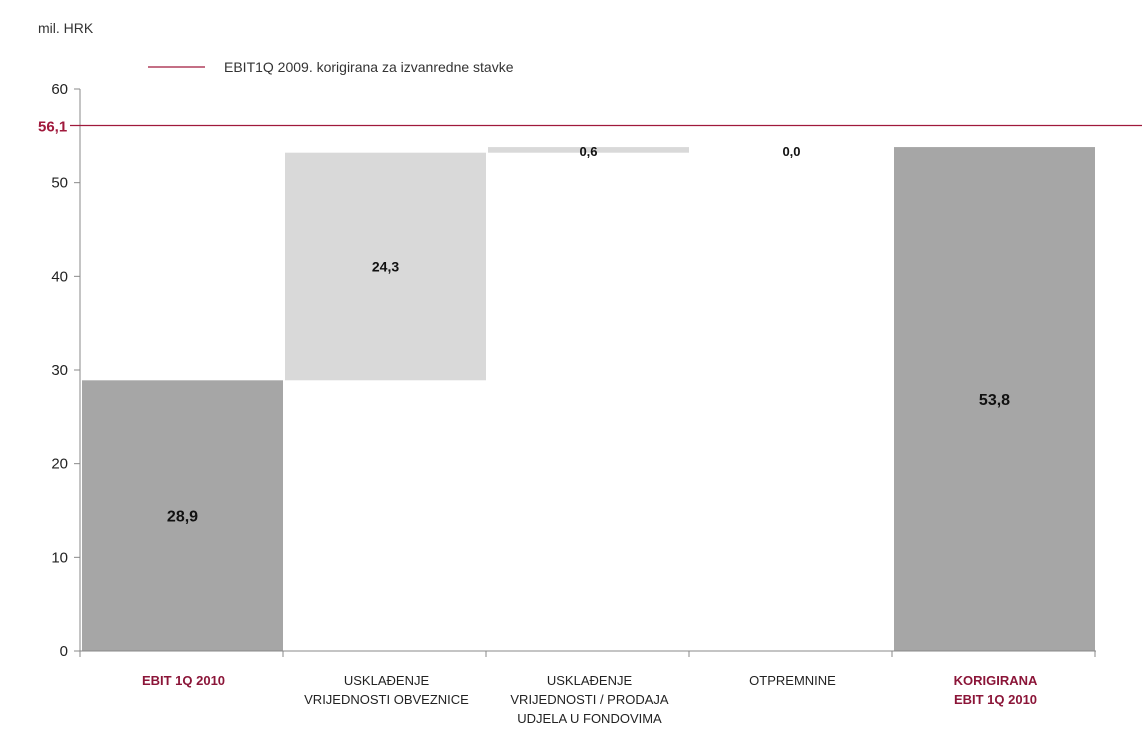 The width and height of the screenshot is (1142, 729). What do you see at coordinates (64, 651) in the screenshot?
I see `y-tick-label: 0` at bounding box center [64, 651].